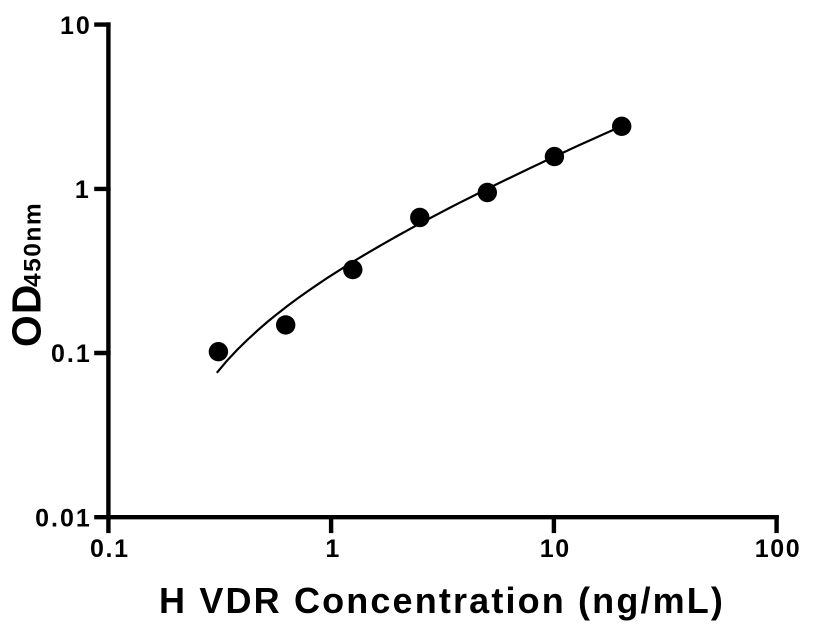  What do you see at coordinates (27, 315) in the screenshot?
I see `svg-text: OD` at bounding box center [27, 315].